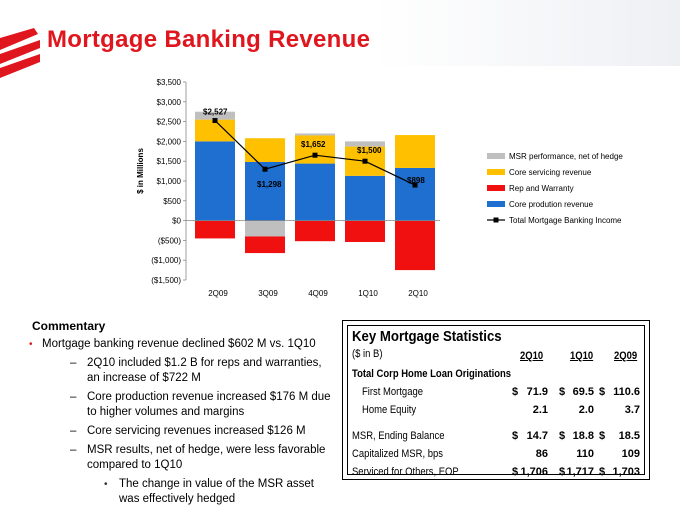 Image resolution: width=680 pixels, height=510 pixels. Describe the element at coordinates (176, 221) in the screenshot. I see `y-tick-label: $0` at that location.